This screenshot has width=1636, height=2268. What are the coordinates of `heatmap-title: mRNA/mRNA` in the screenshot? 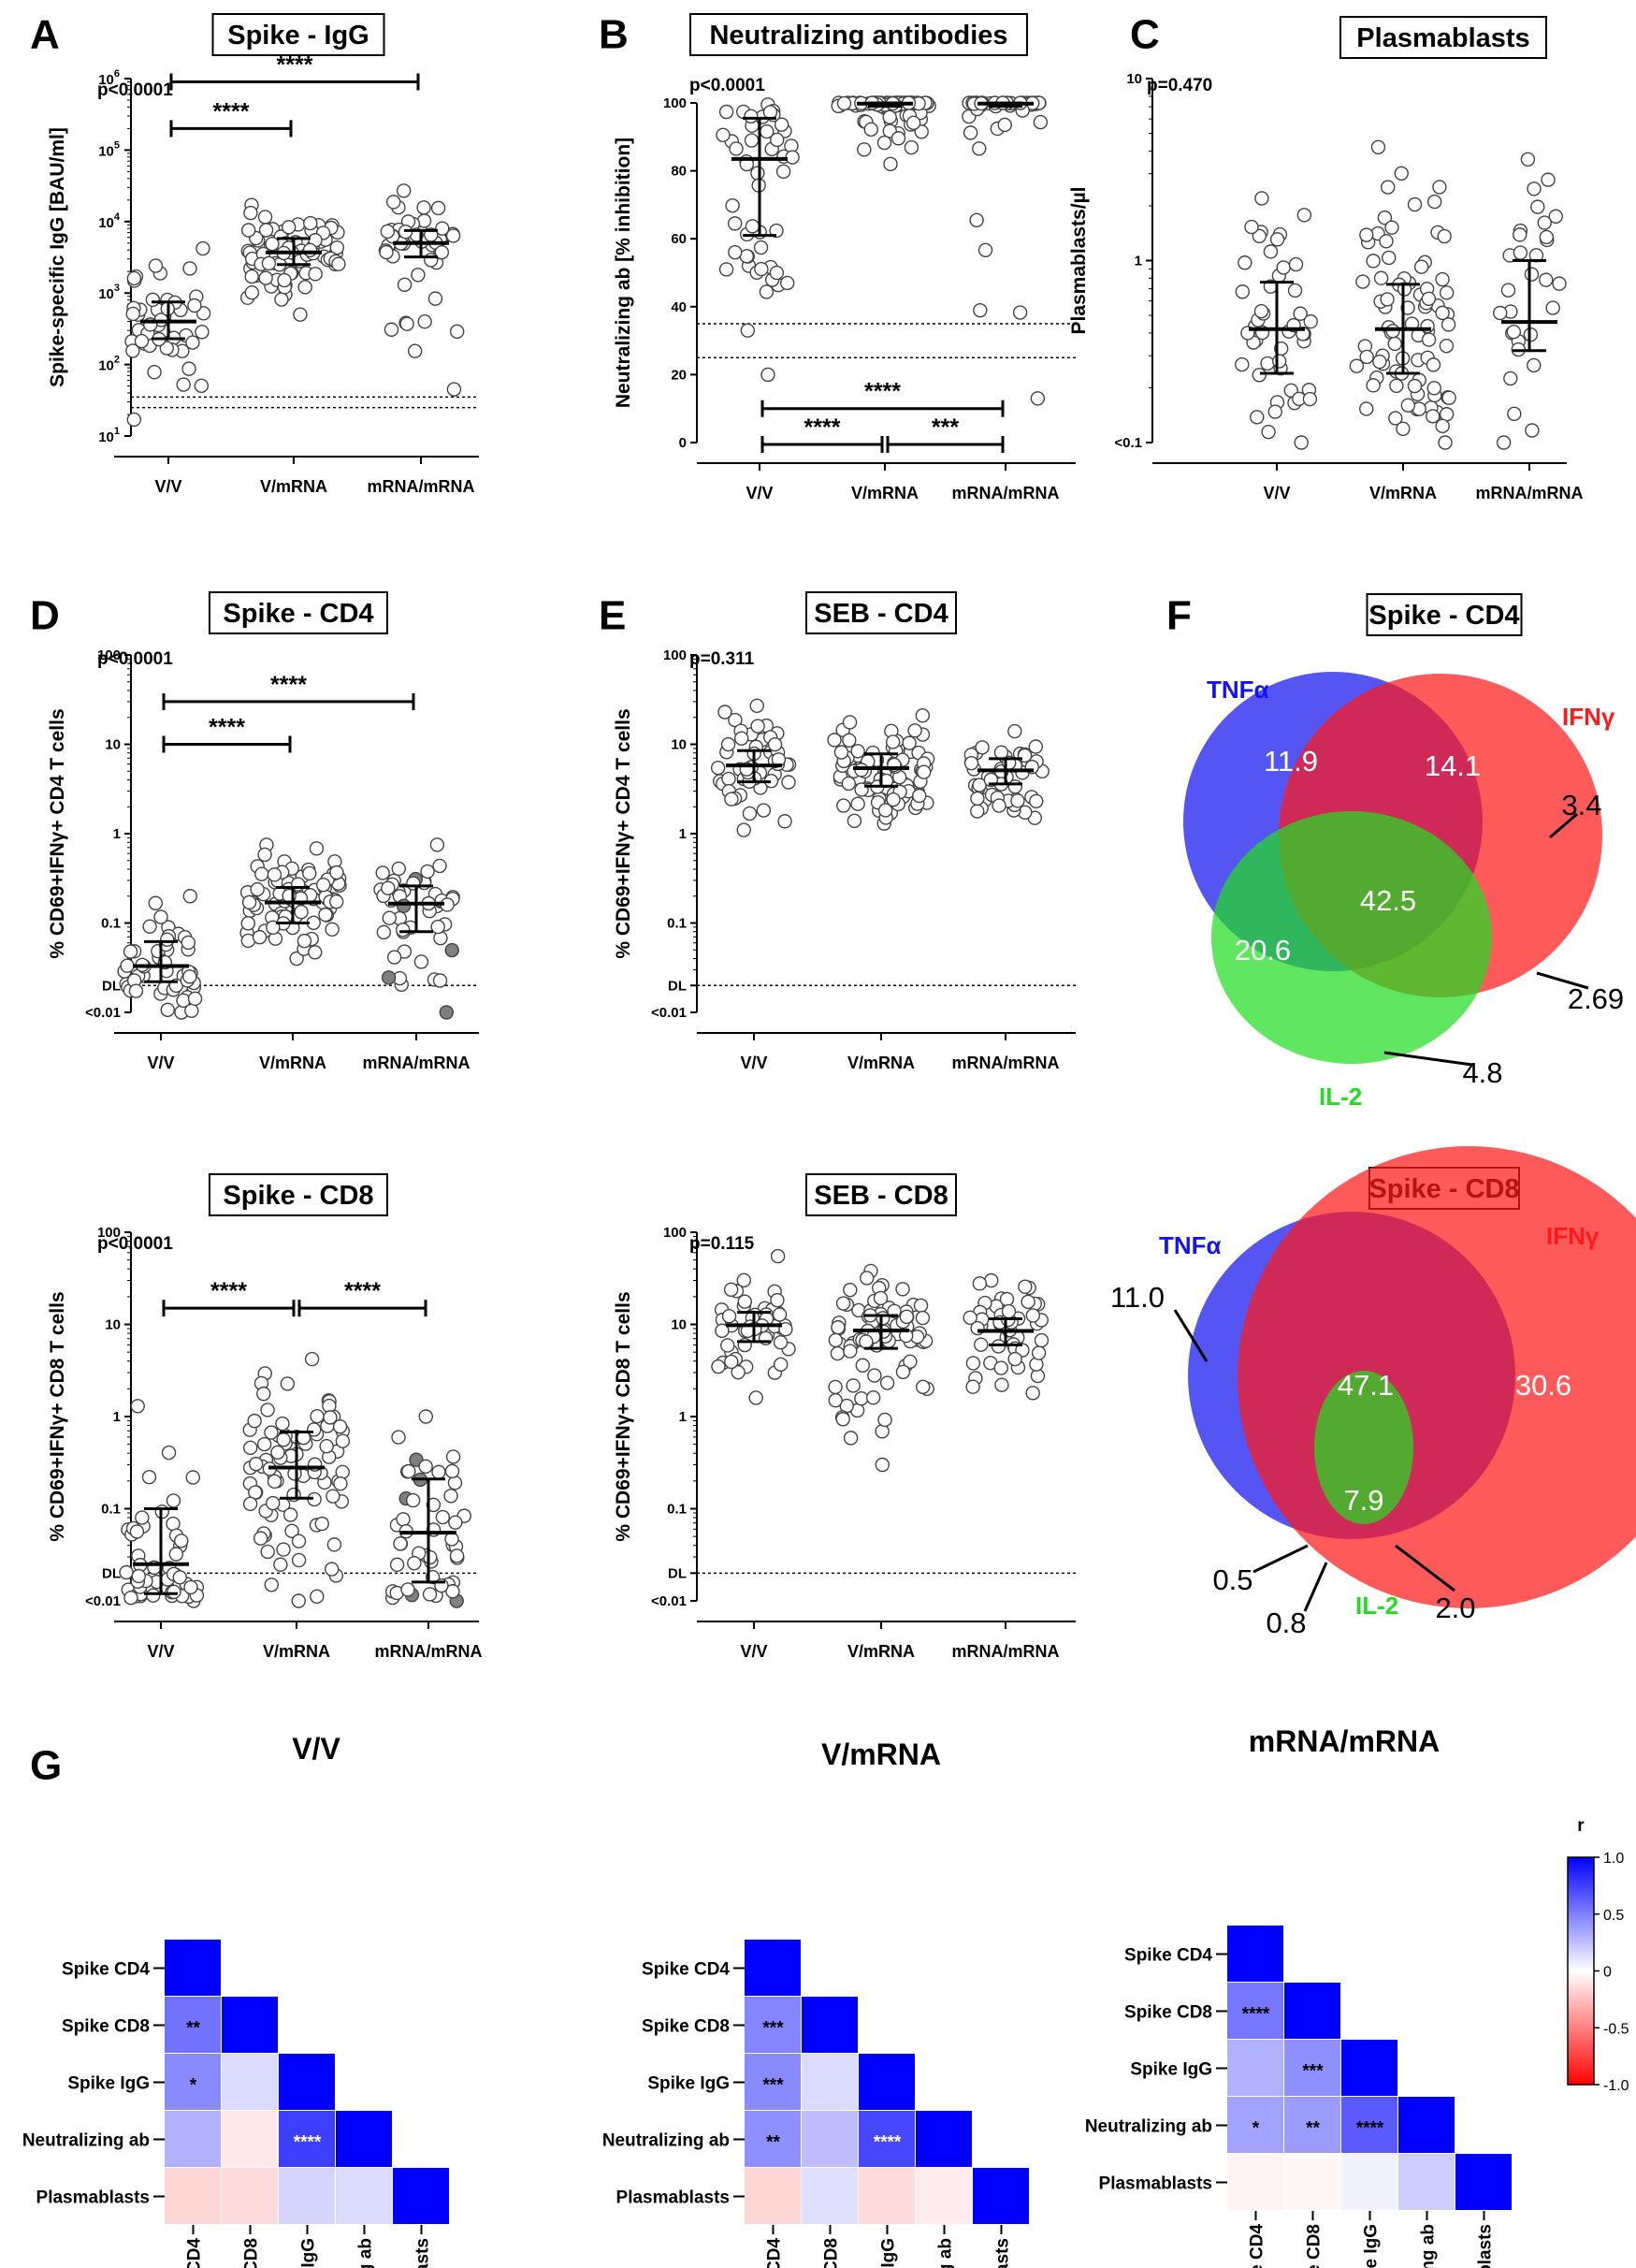 It's located at (1344, 1741).